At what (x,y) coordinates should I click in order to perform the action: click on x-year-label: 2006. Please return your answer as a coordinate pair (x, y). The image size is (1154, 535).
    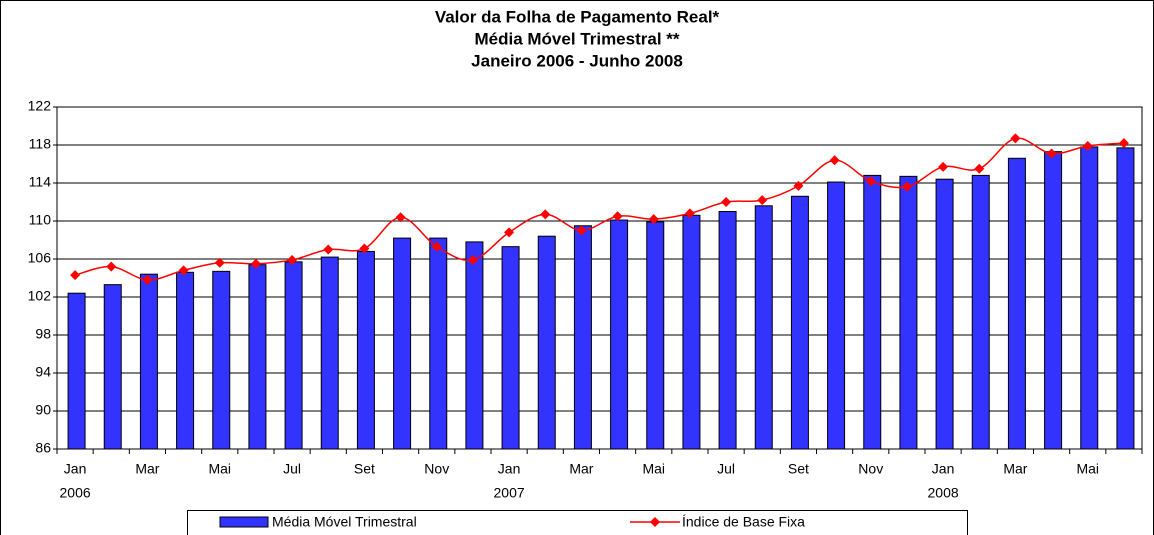
    Looking at the image, I should click on (75, 493).